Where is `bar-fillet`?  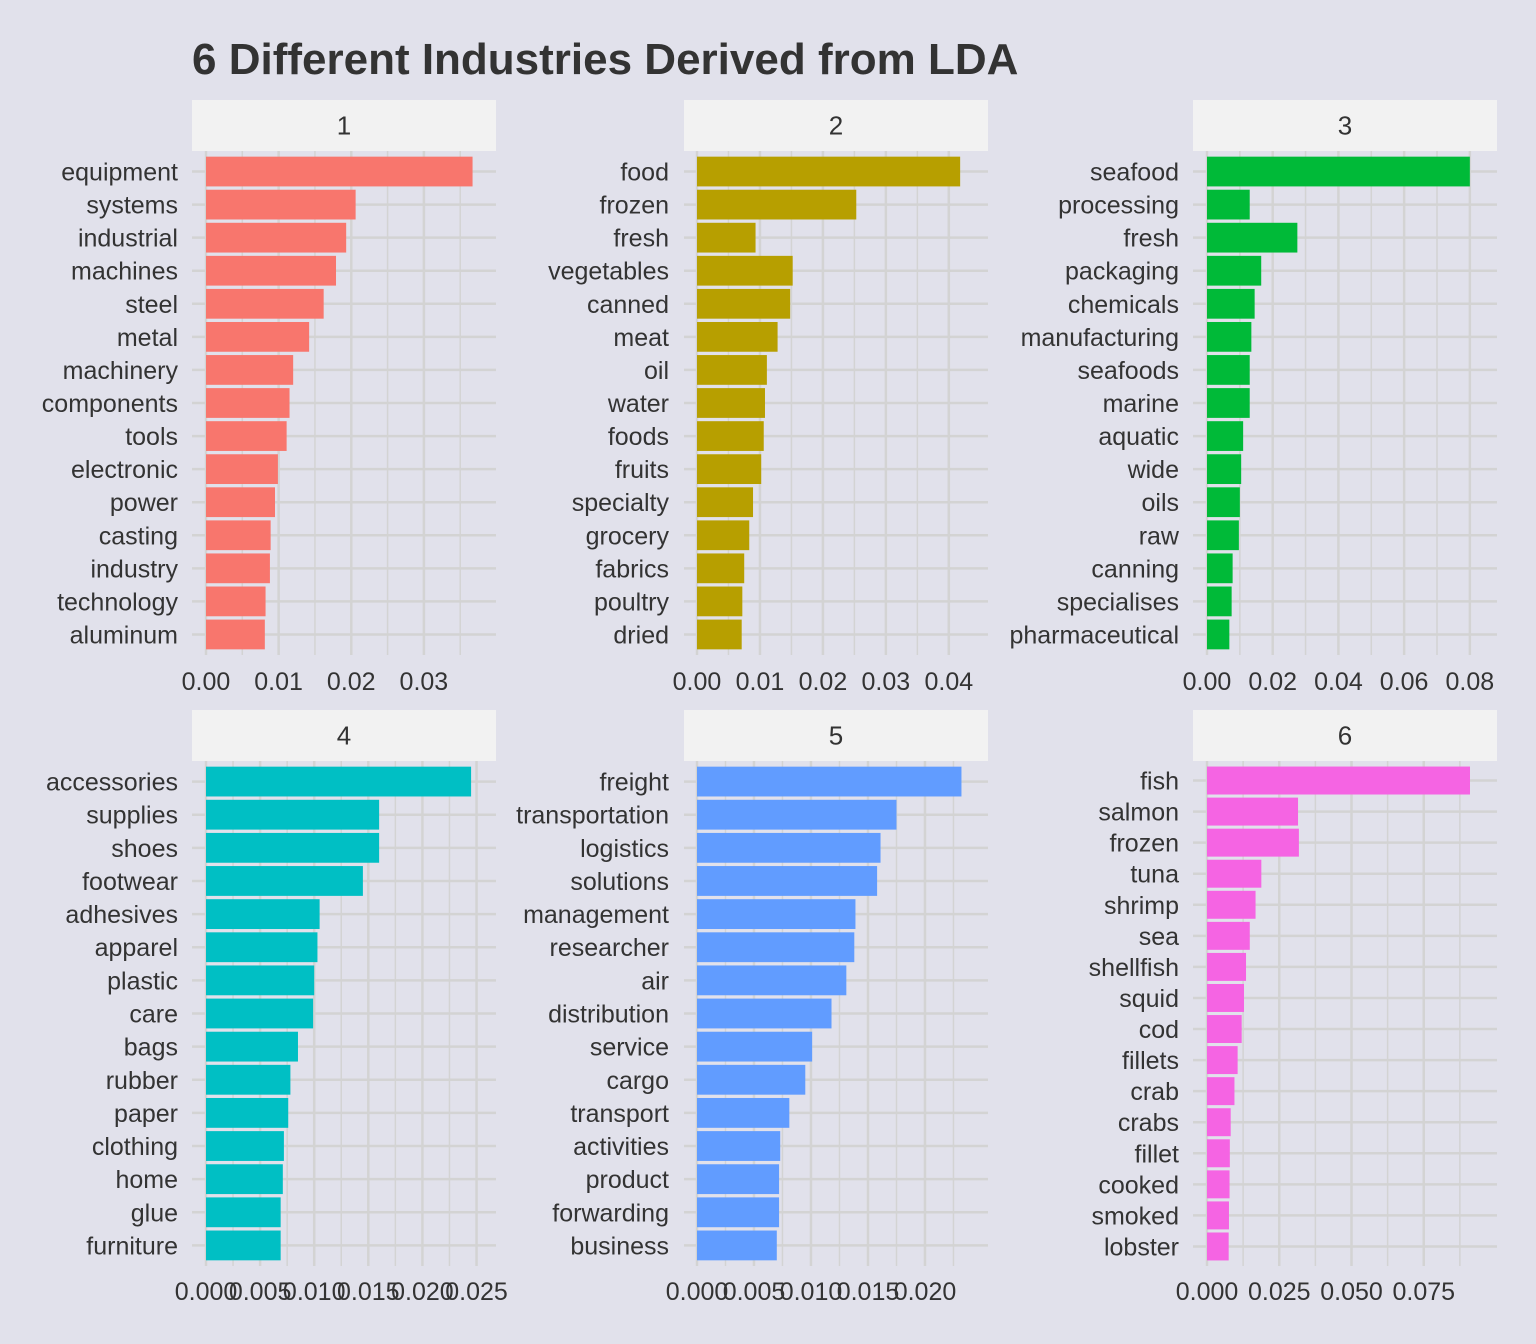 bar-fillet is located at coordinates (1218, 1153).